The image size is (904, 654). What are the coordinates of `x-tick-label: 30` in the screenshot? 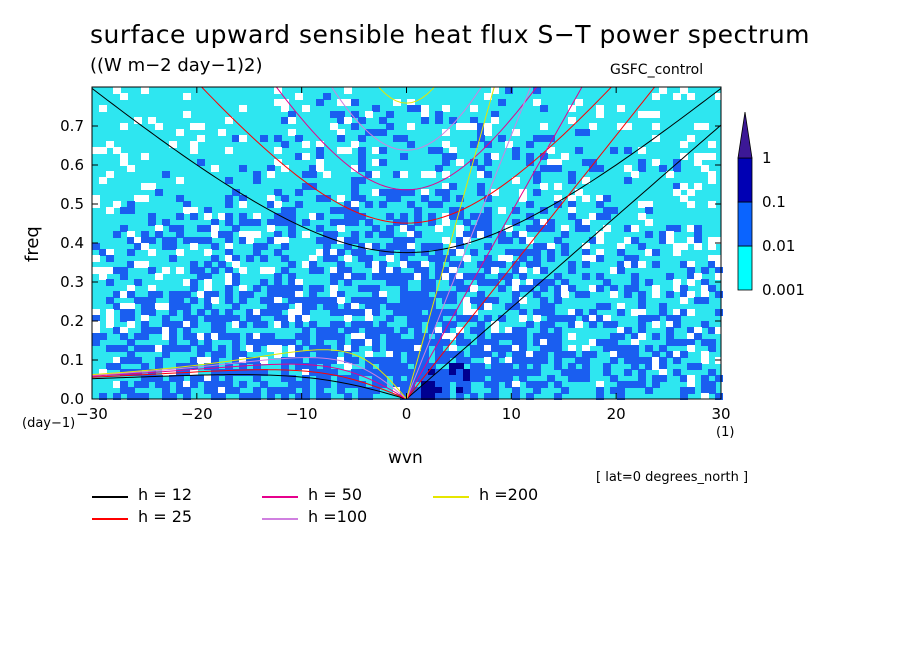 It's located at (720, 414).